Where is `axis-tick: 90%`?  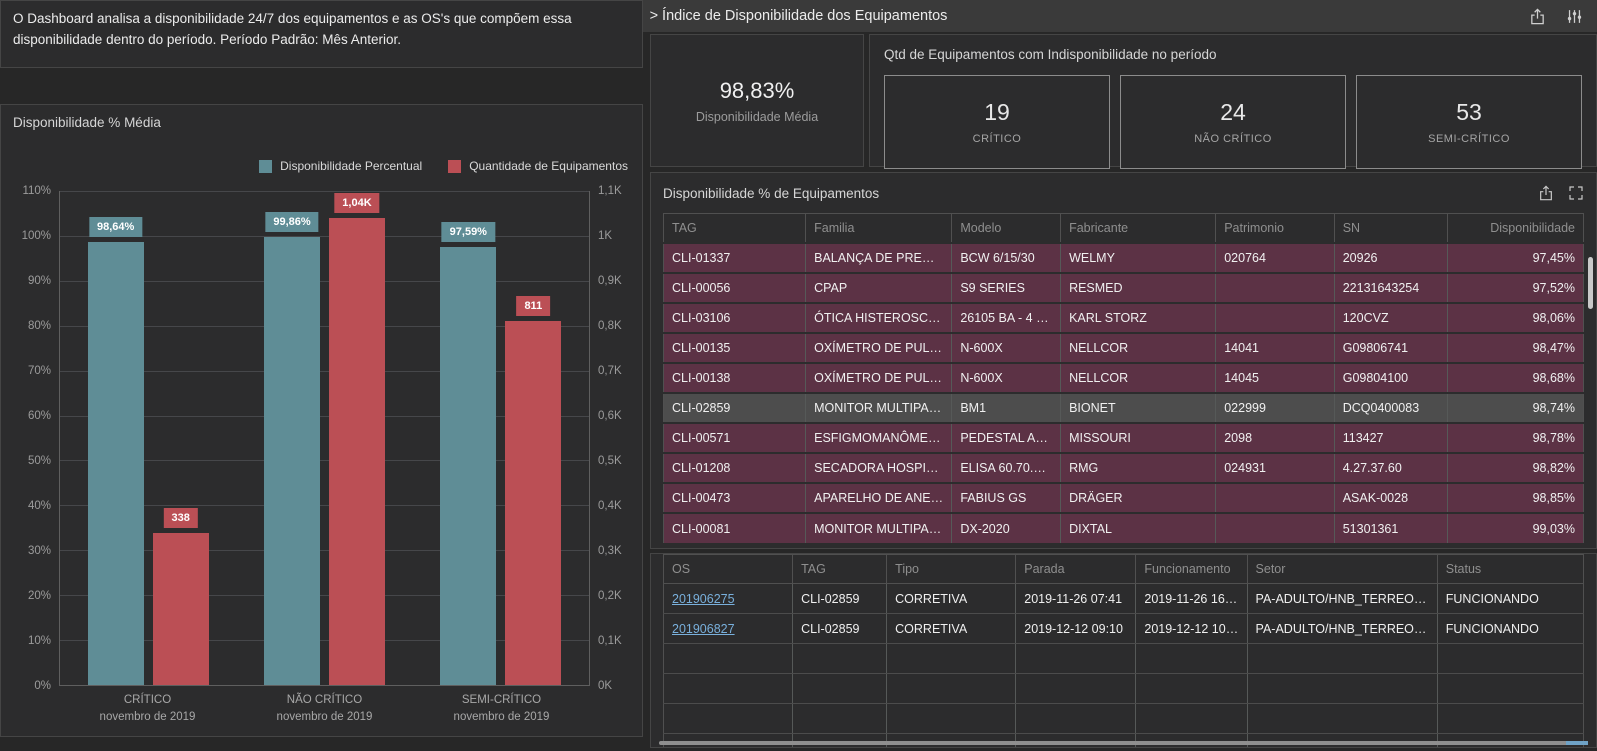 axis-tick: 90% is located at coordinates (39, 281).